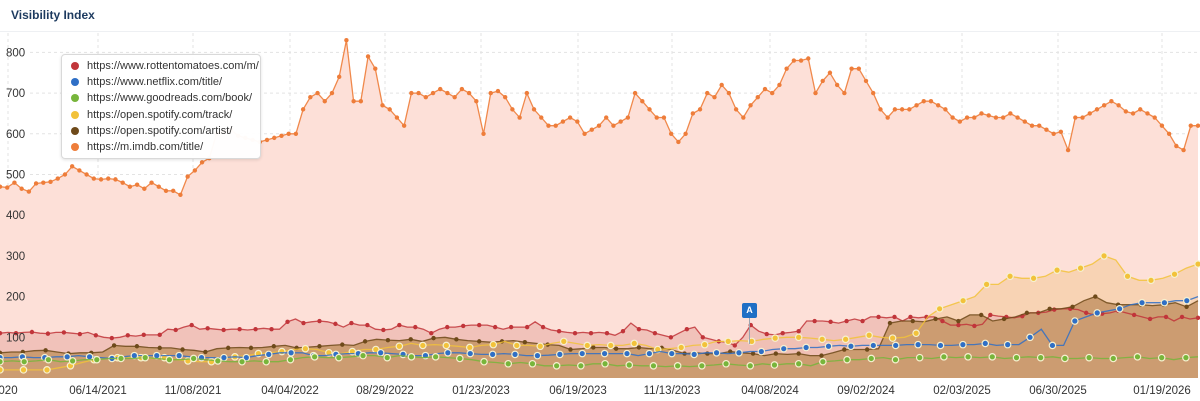 The height and width of the screenshot is (401, 1200). What do you see at coordinates (290, 391) in the screenshot?
I see `svg-text: 04/04/2022` at bounding box center [290, 391].